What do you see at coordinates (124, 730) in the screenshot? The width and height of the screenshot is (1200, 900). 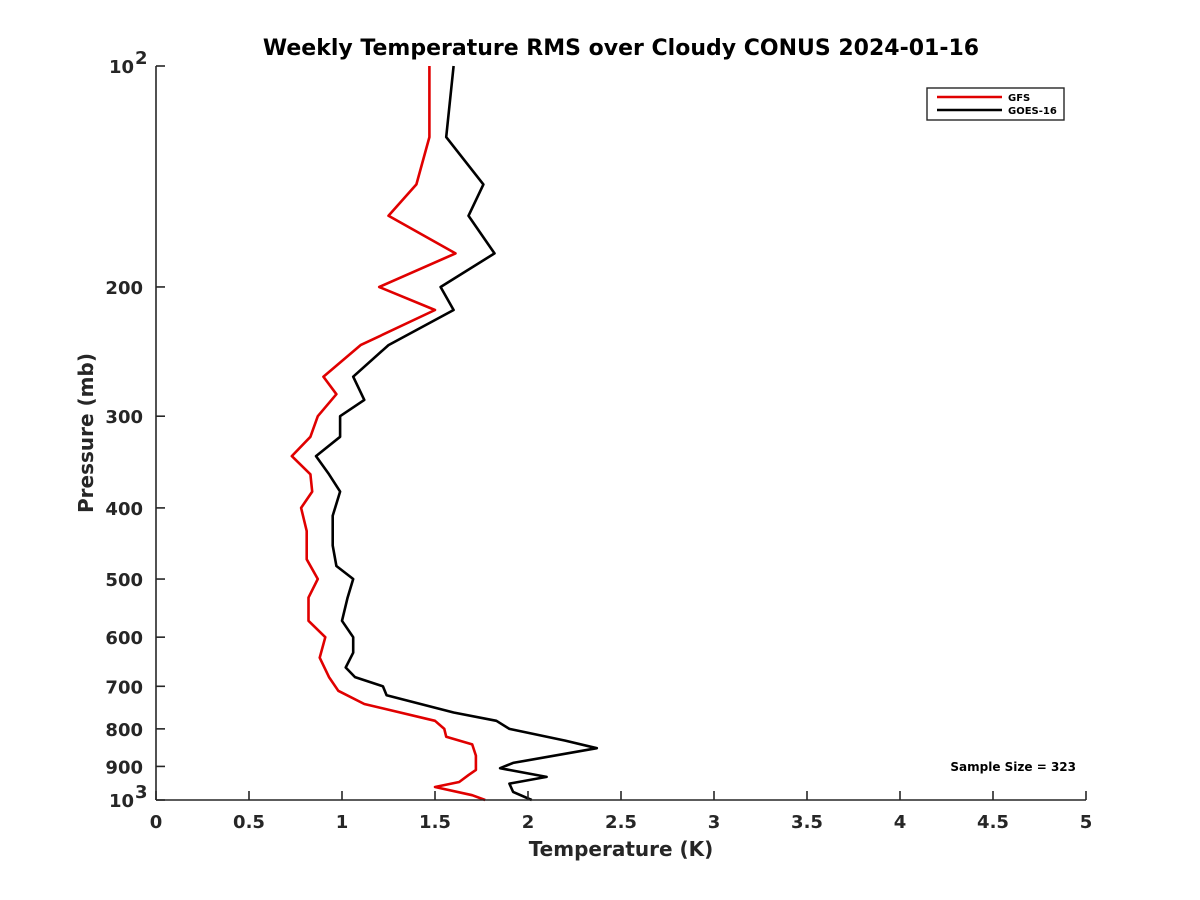 I see `y-tick-label: 800` at bounding box center [124, 730].